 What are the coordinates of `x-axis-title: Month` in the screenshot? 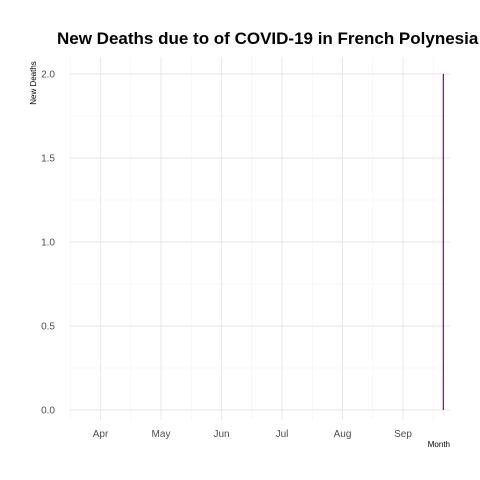 It's located at (439, 444).